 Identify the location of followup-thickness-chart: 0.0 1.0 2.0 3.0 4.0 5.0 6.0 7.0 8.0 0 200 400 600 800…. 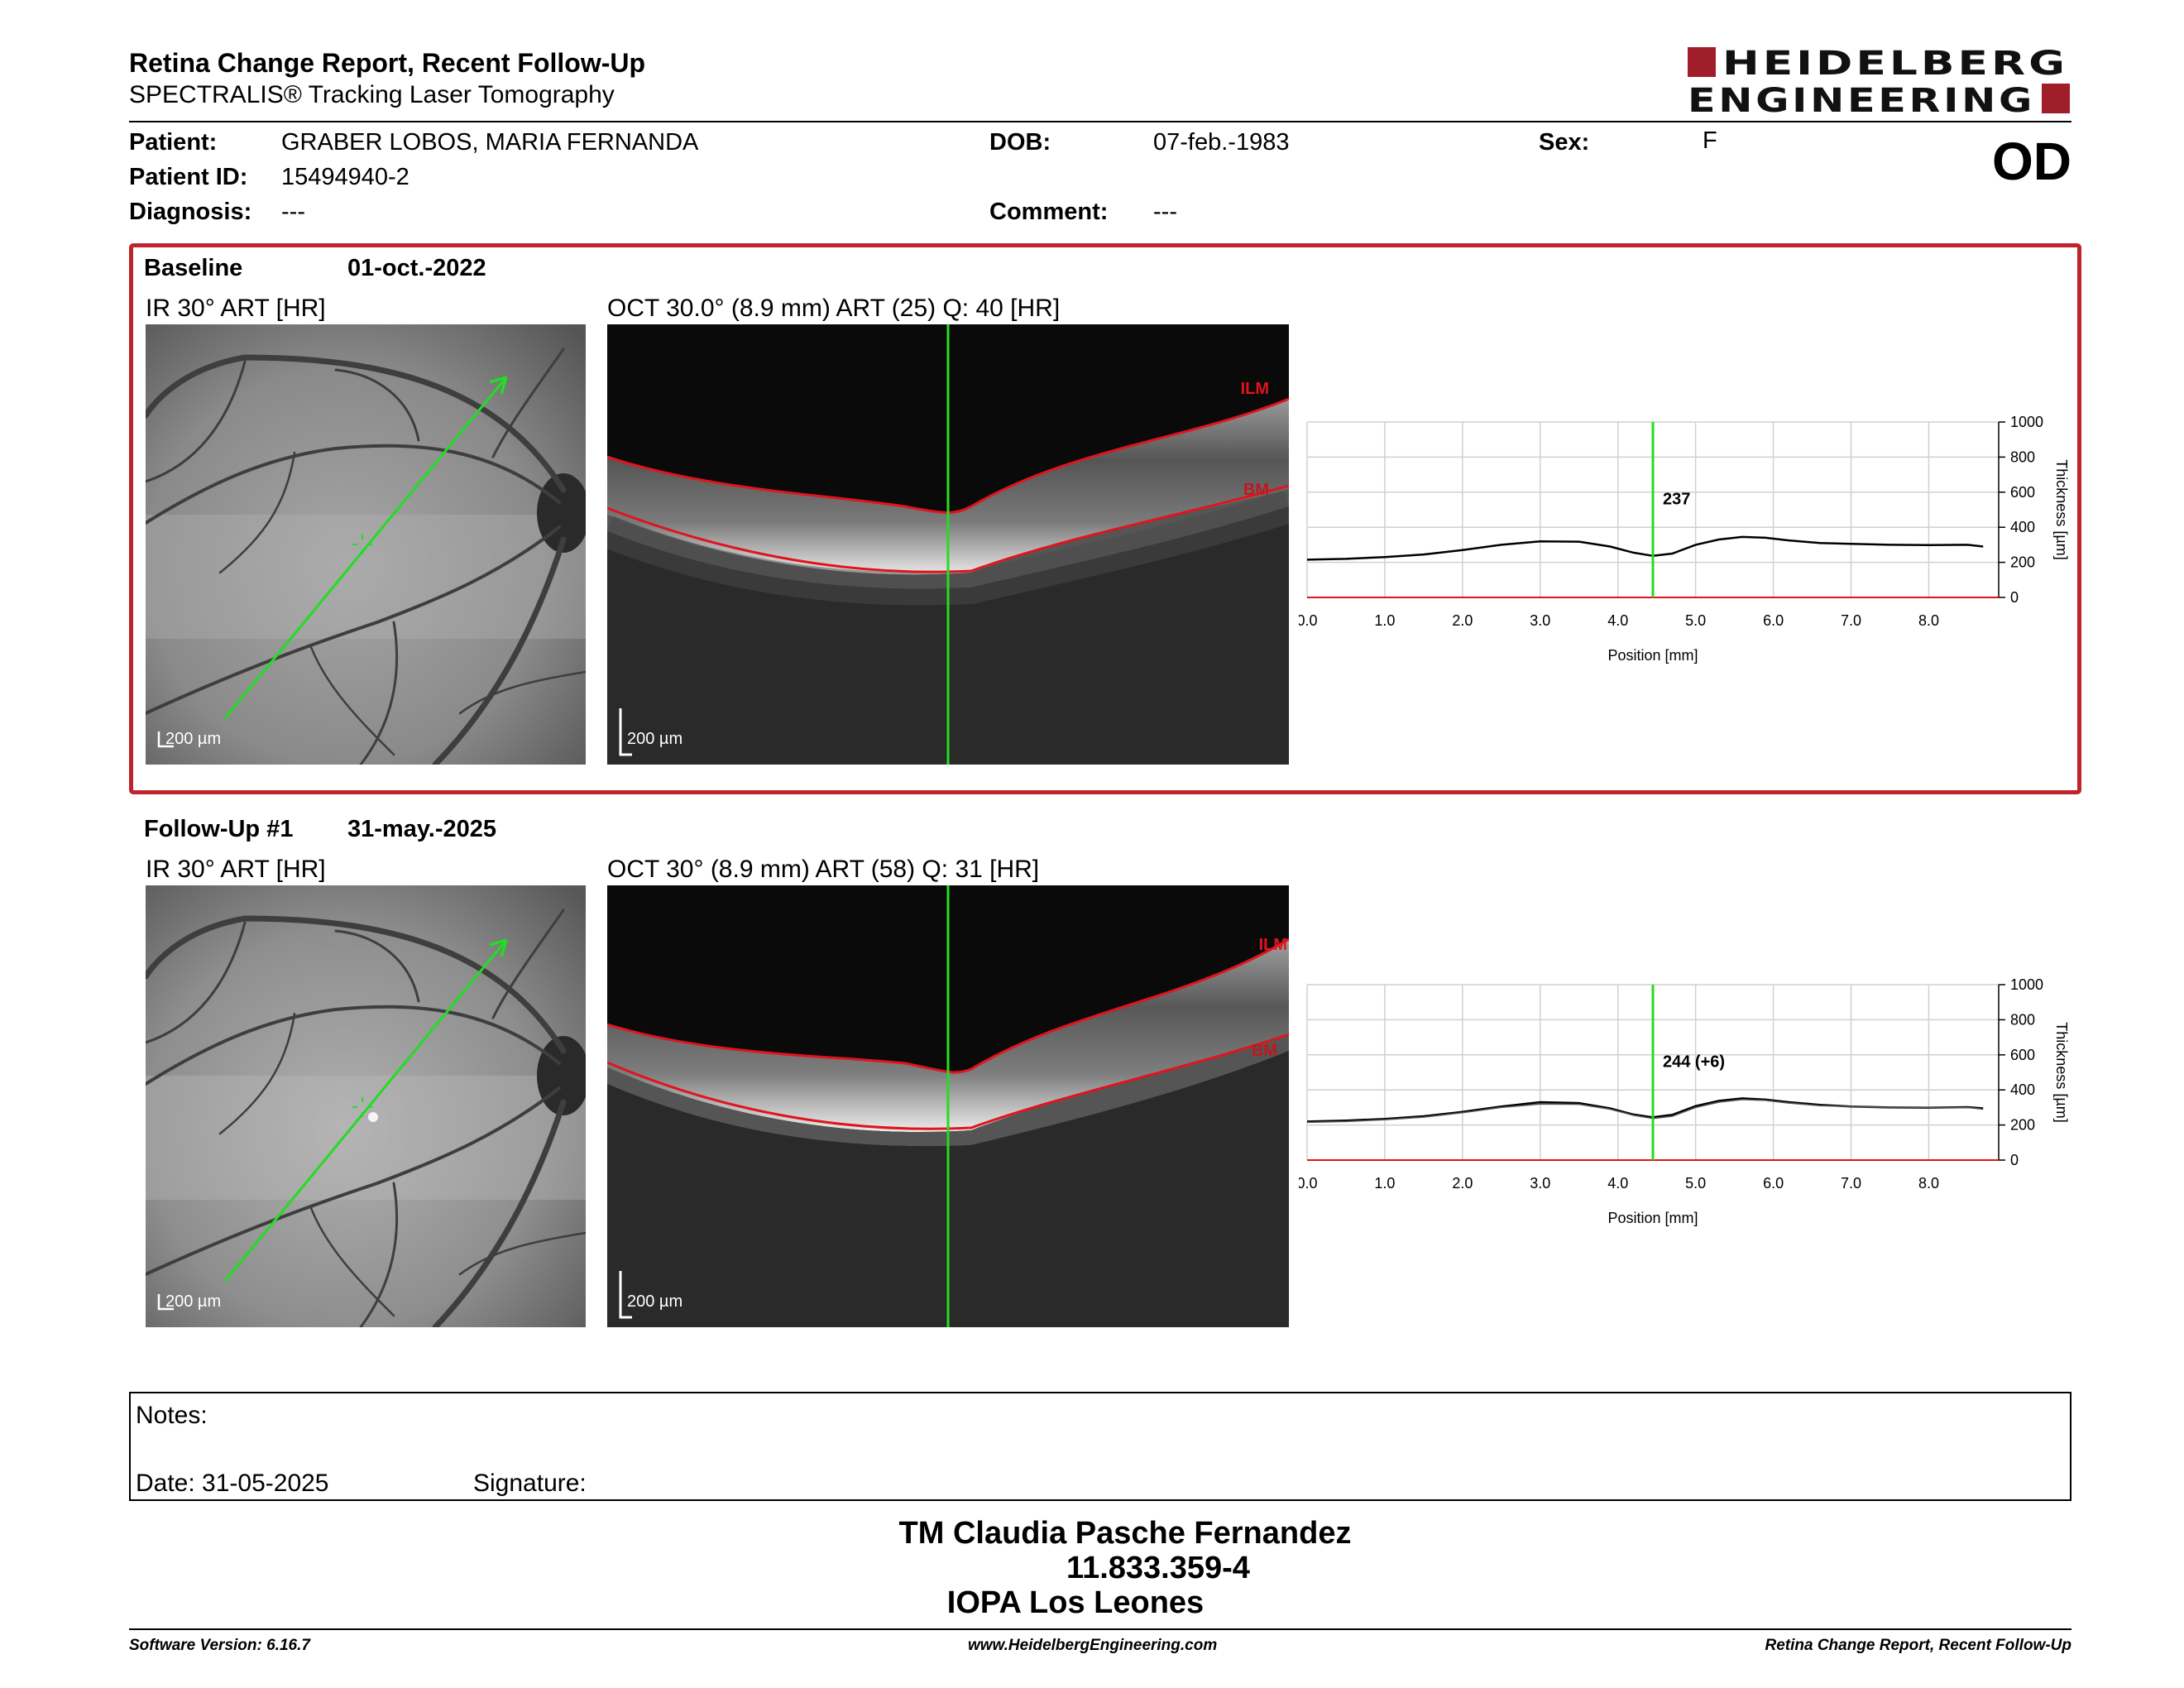
(1684, 1101).